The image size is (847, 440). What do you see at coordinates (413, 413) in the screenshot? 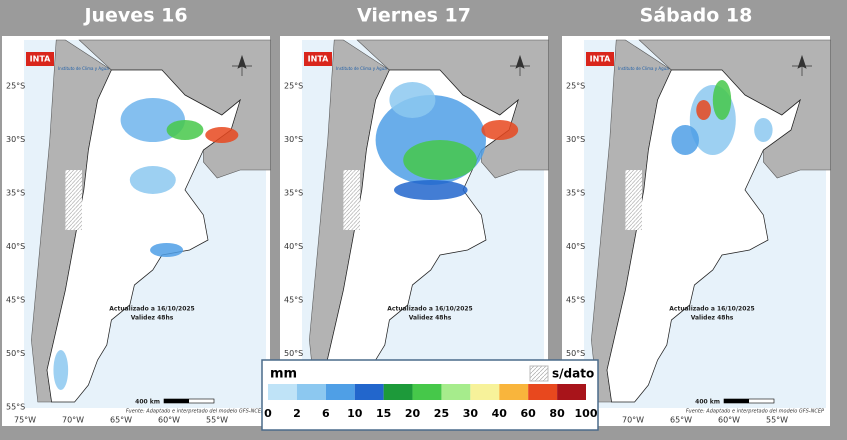
I see `legend-tick: 20` at bounding box center [413, 413].